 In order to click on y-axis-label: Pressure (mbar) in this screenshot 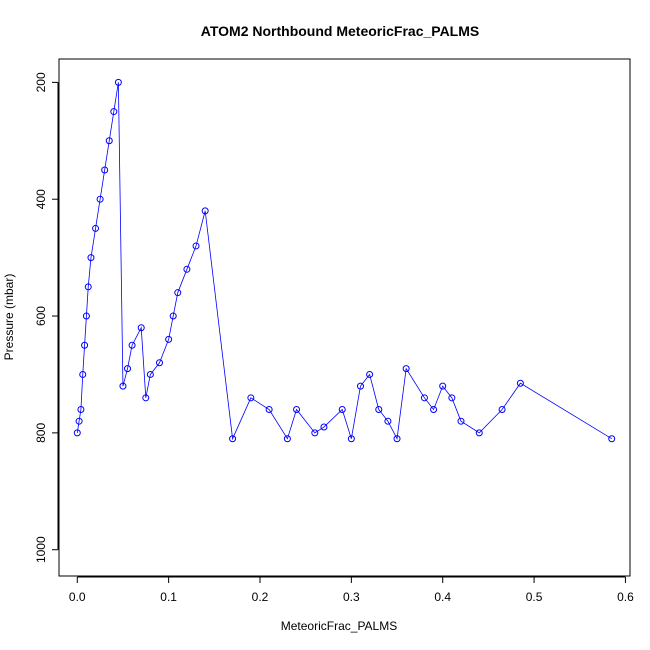, I will do `click(9, 317)`.